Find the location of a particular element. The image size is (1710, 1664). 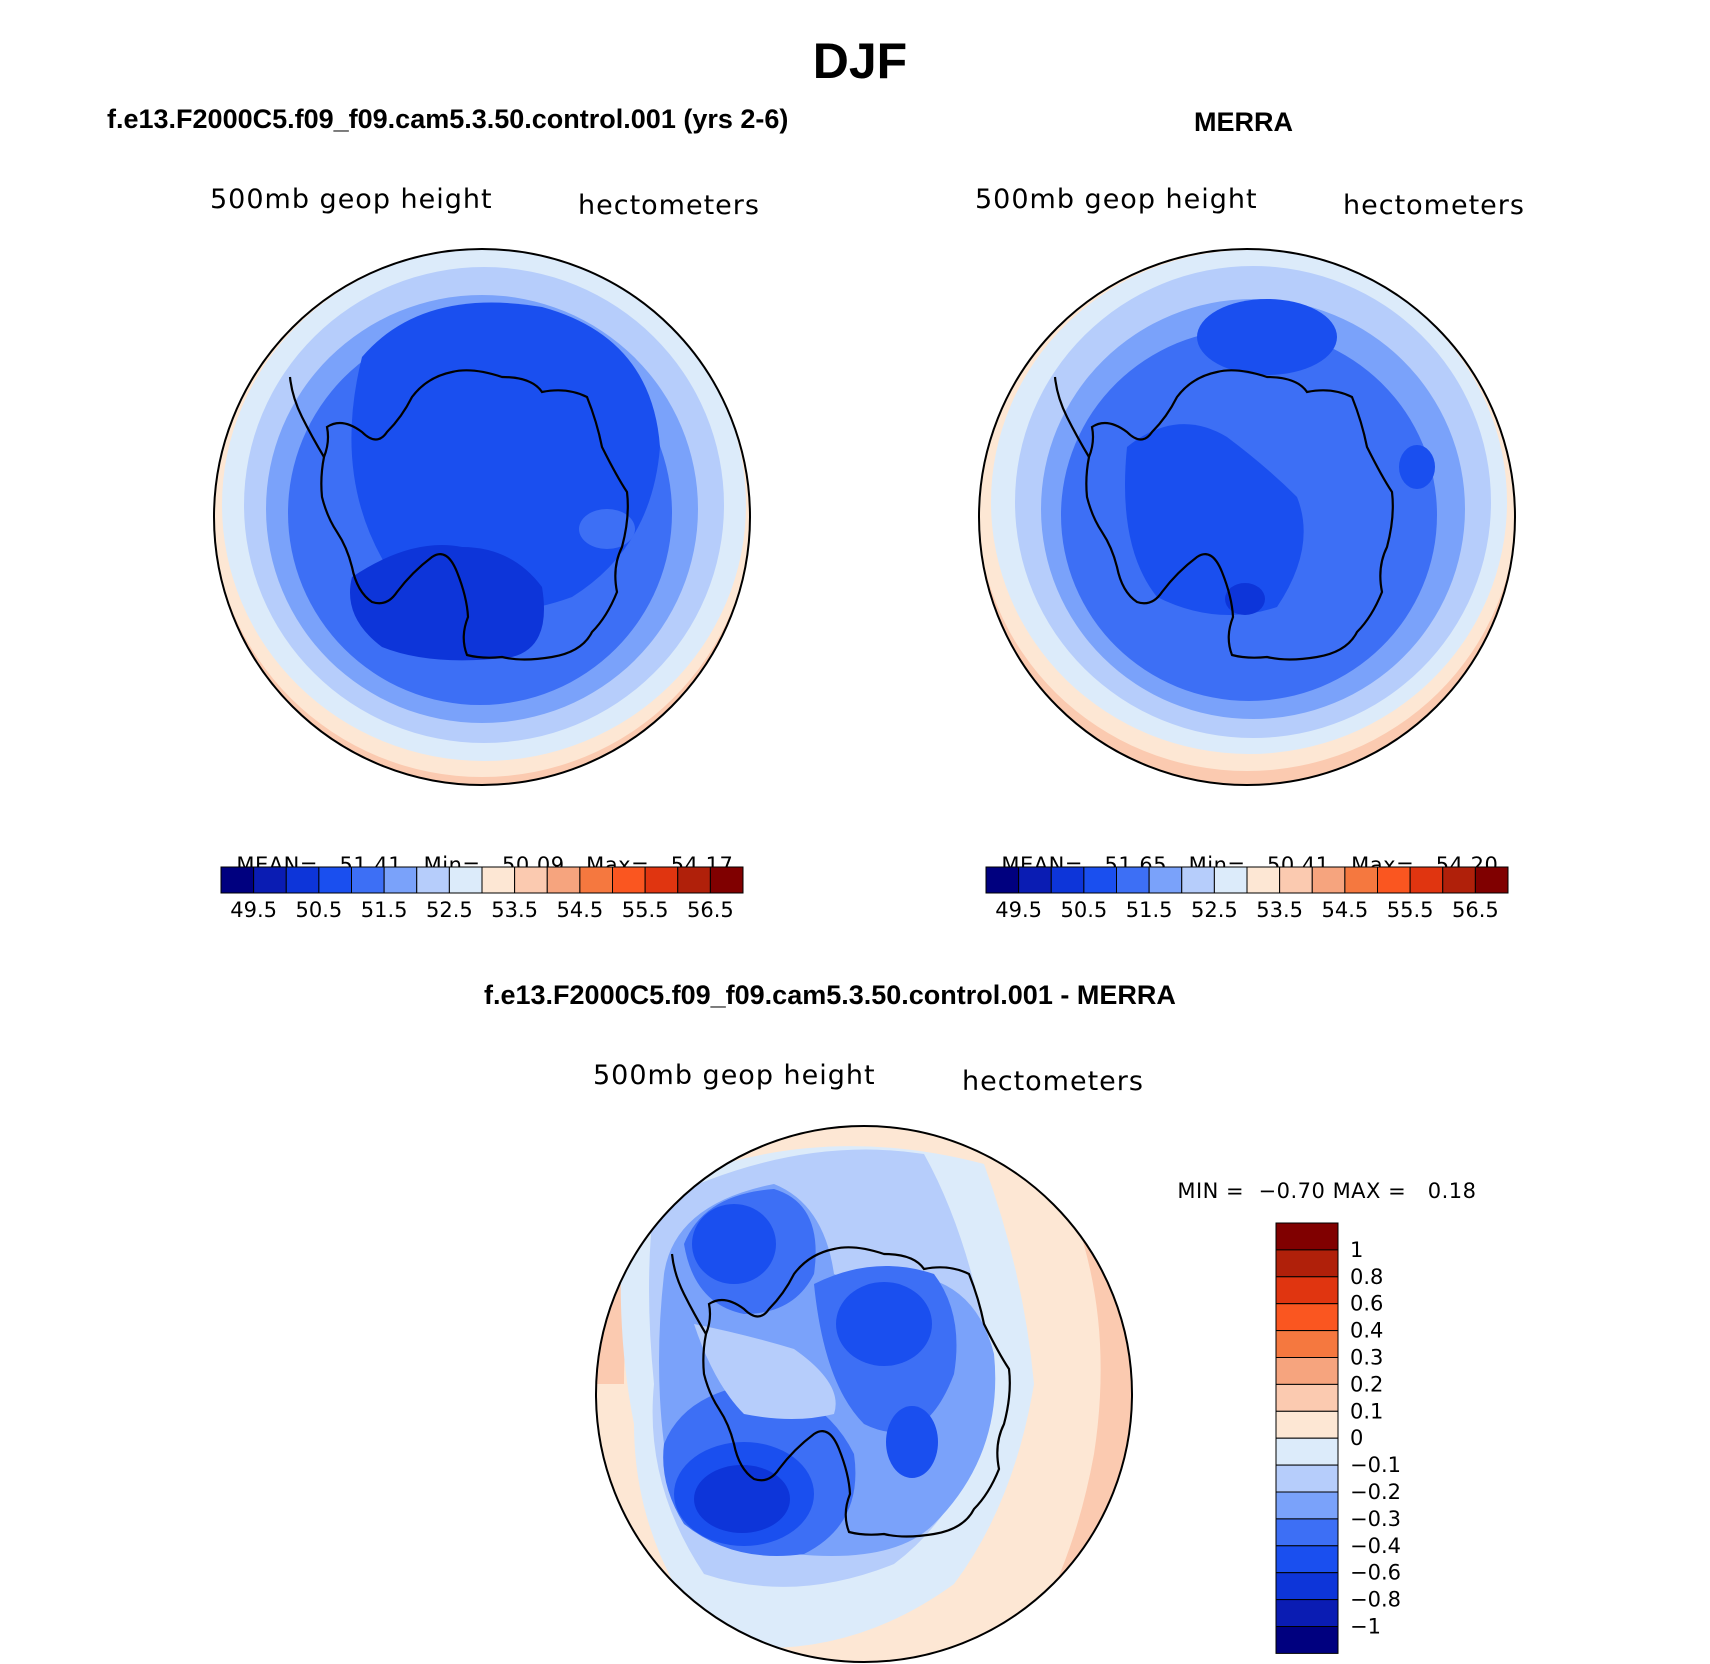

colorbar-label: −0.1 is located at coordinates (1375, 1465).